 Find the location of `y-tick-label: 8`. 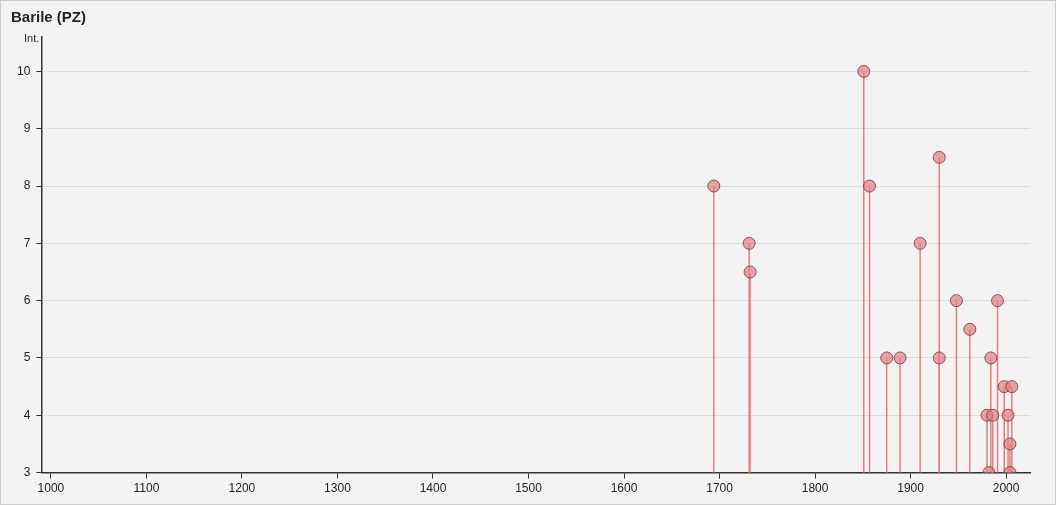

y-tick-label: 8 is located at coordinates (27, 185).